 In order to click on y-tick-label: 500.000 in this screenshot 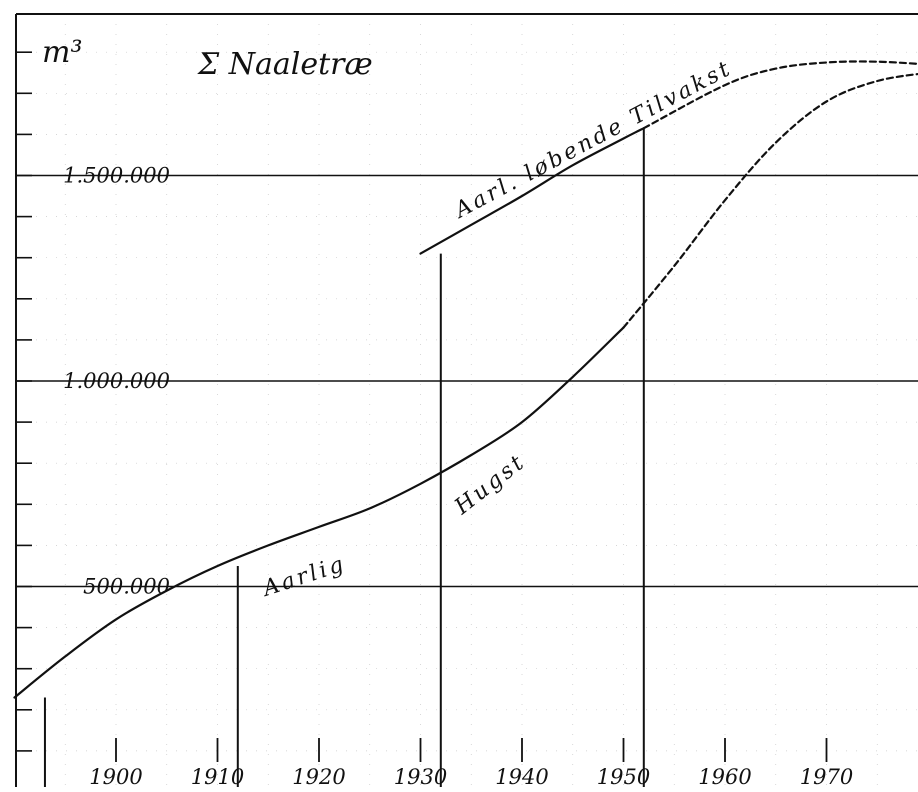, I will do `click(126, 587)`.